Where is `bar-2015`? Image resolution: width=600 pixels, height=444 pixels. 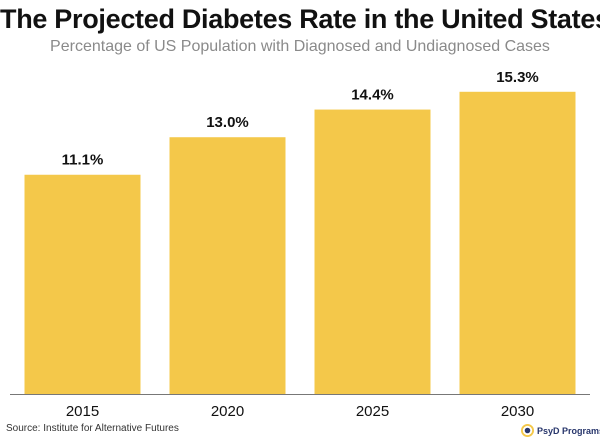
bar-2015 is located at coordinates (82, 284).